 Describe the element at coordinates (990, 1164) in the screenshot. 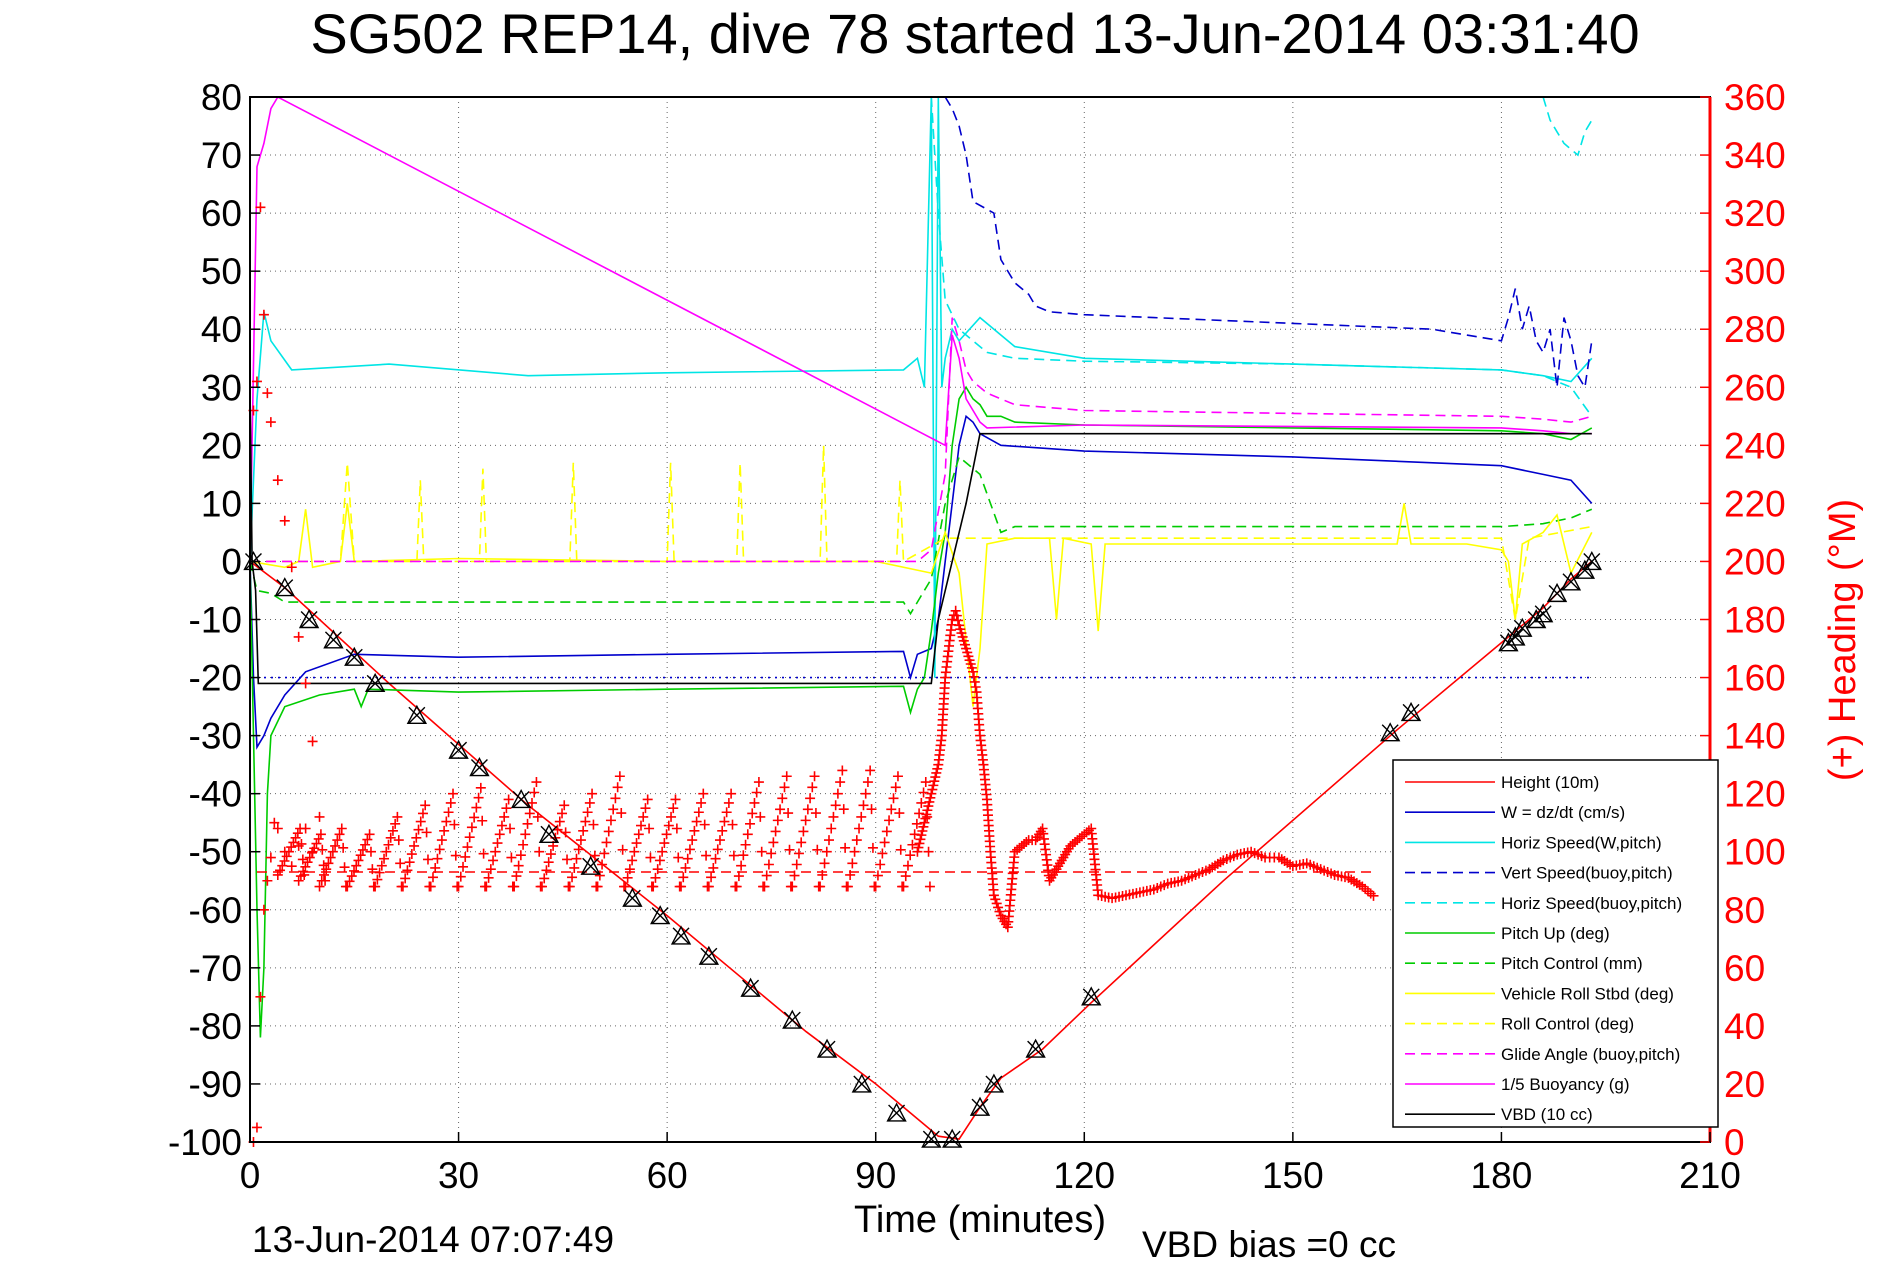

I see `x-axis: 0 30 60 90 120 150 180 210` at that location.